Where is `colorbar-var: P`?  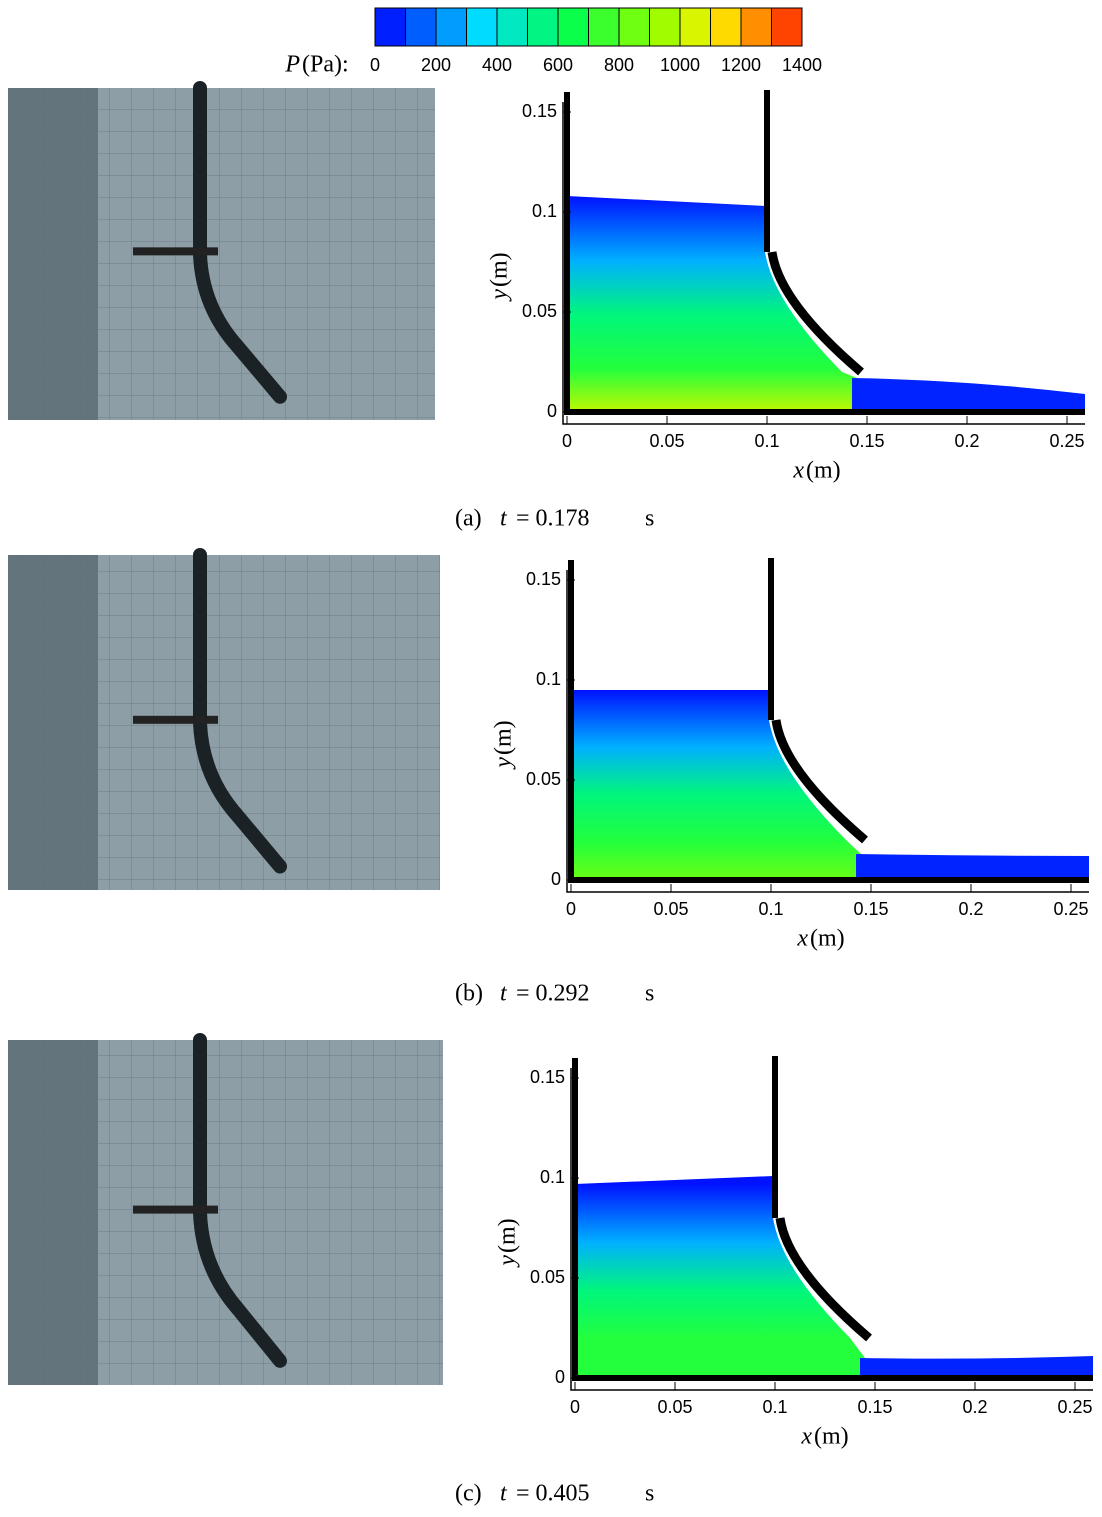 colorbar-var: P is located at coordinates (292, 65).